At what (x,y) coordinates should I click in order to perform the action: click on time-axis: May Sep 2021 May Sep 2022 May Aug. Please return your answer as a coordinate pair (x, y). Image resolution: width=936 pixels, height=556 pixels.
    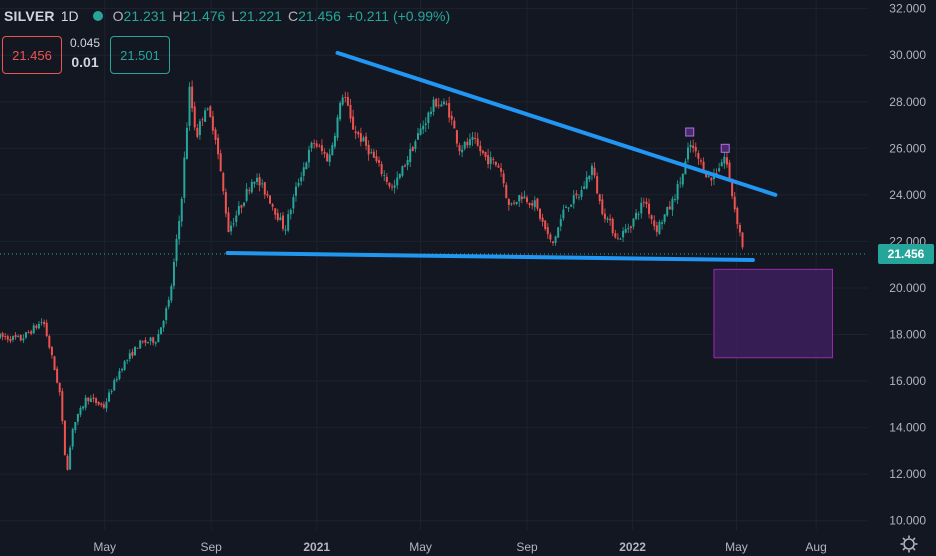
    Looking at the image, I should click on (434, 543).